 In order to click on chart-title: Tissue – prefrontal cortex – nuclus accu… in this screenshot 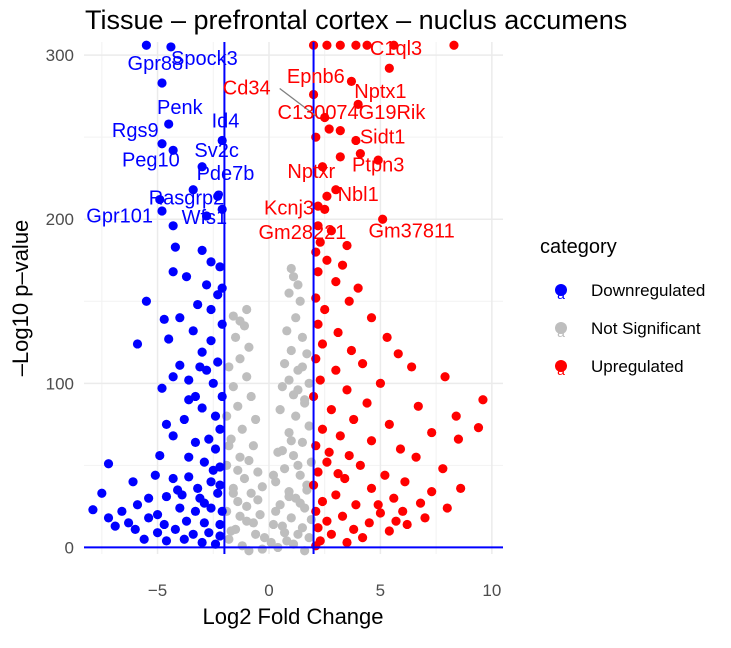, I will do `click(356, 20)`.